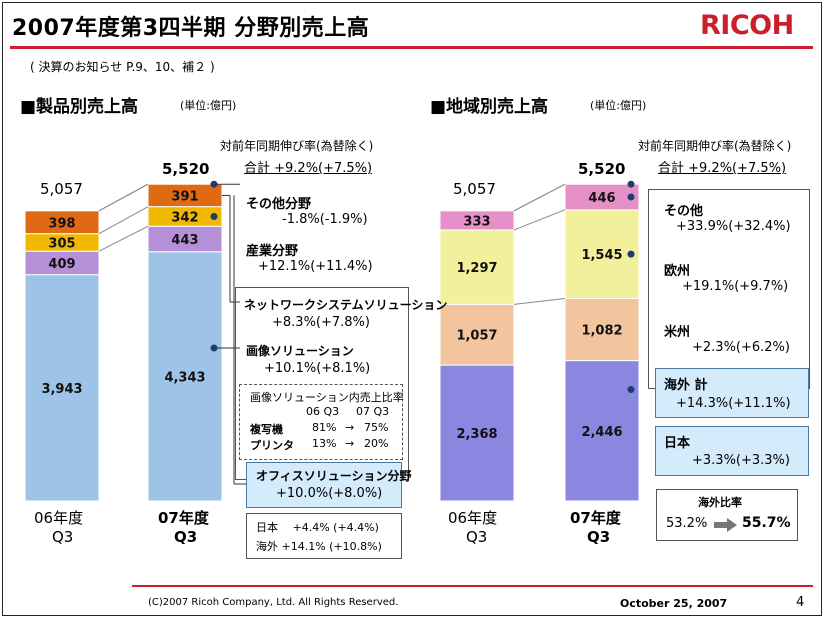  Describe the element at coordinates (297, 146) in the screenshot. I see `product-growth-header: 対前年同期伸び率(為替除く)` at that location.